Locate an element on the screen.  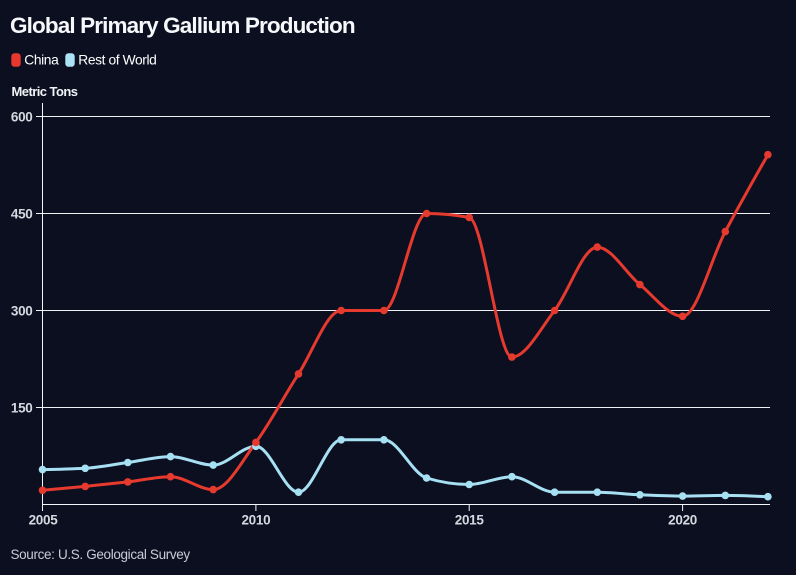
svg-text: China is located at coordinates (41, 60).